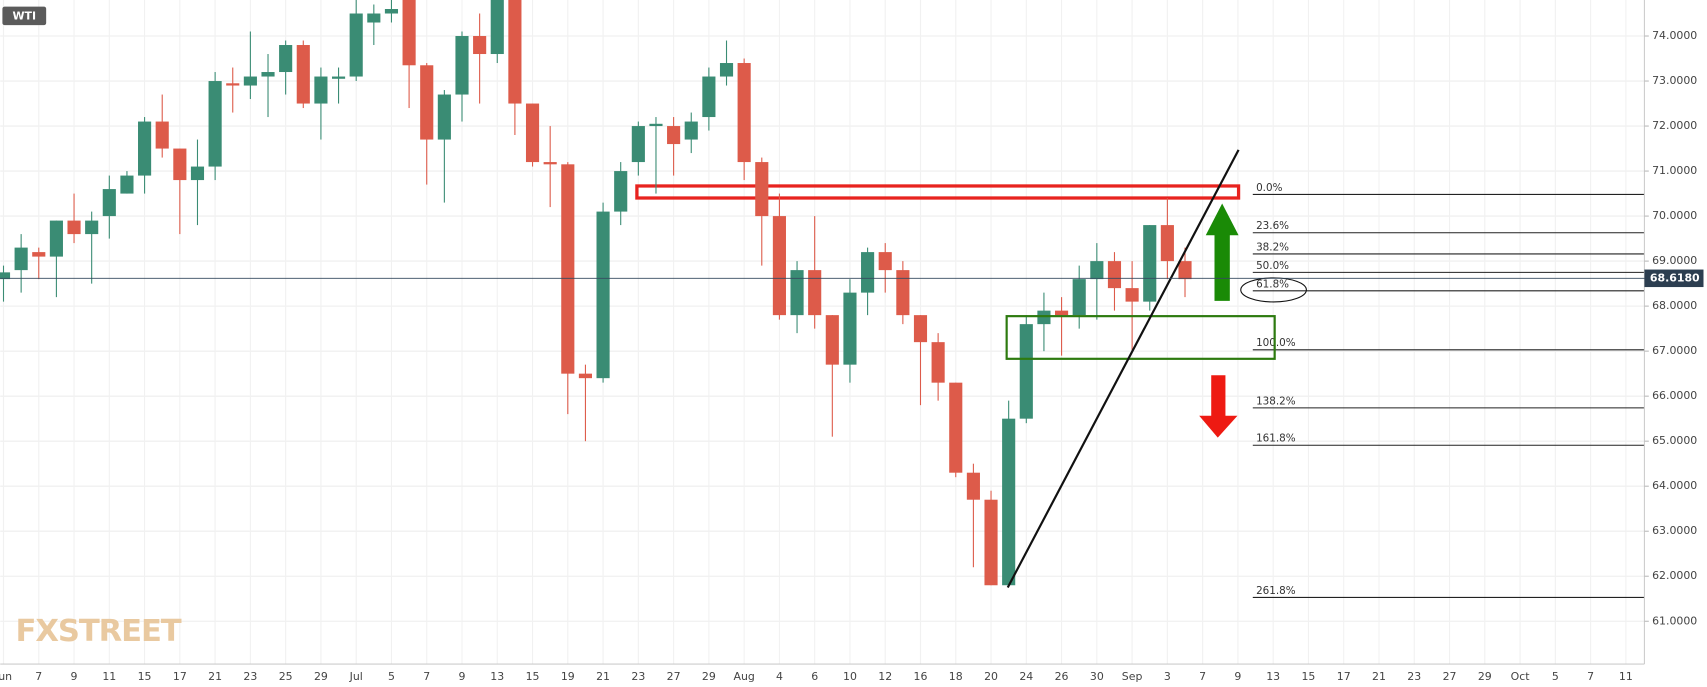 Image resolution: width=1707 pixels, height=687 pixels. I want to click on y-tick-label: 67.0000, so click(1674, 350).